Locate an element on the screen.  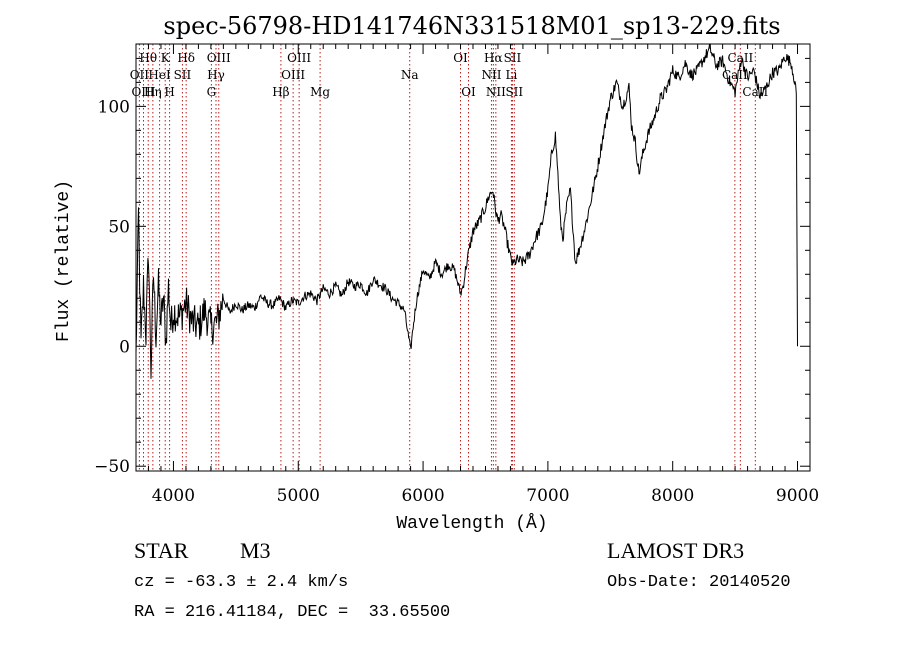
spectral-line-label: Hη is located at coordinates (153, 92).